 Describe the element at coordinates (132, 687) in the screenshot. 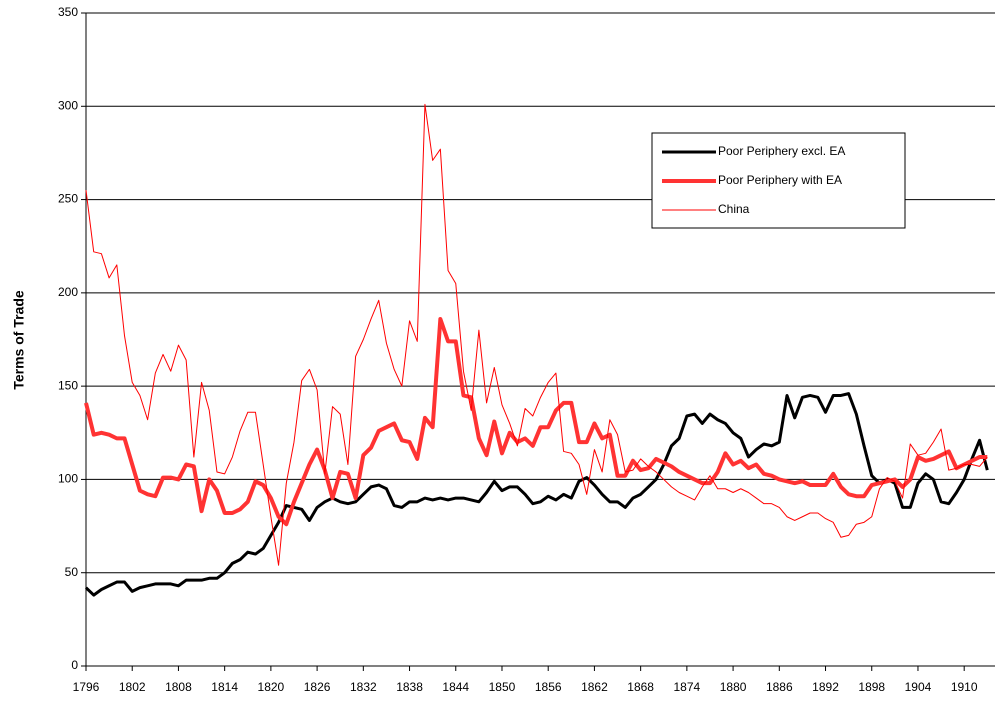

I see `x-tick-label: 1802` at that location.